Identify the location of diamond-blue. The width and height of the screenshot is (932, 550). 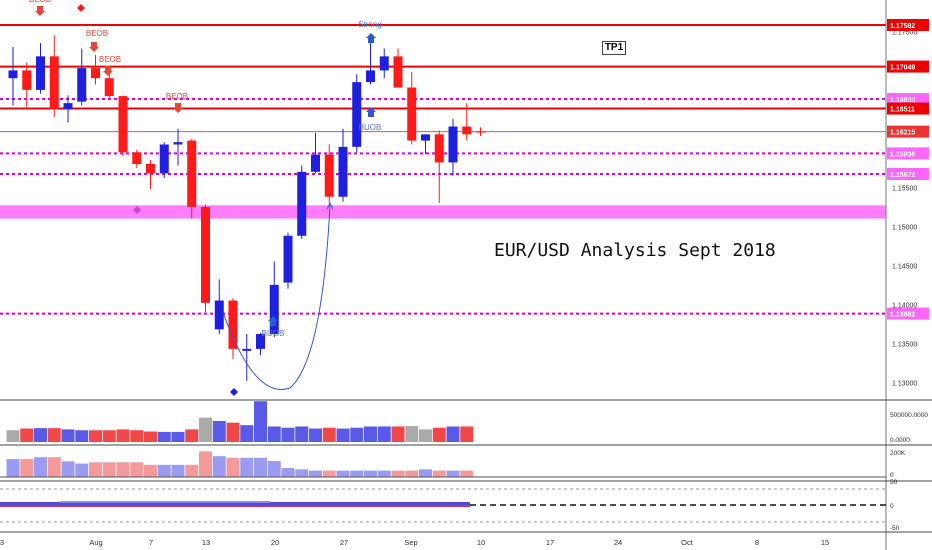
(234, 392).